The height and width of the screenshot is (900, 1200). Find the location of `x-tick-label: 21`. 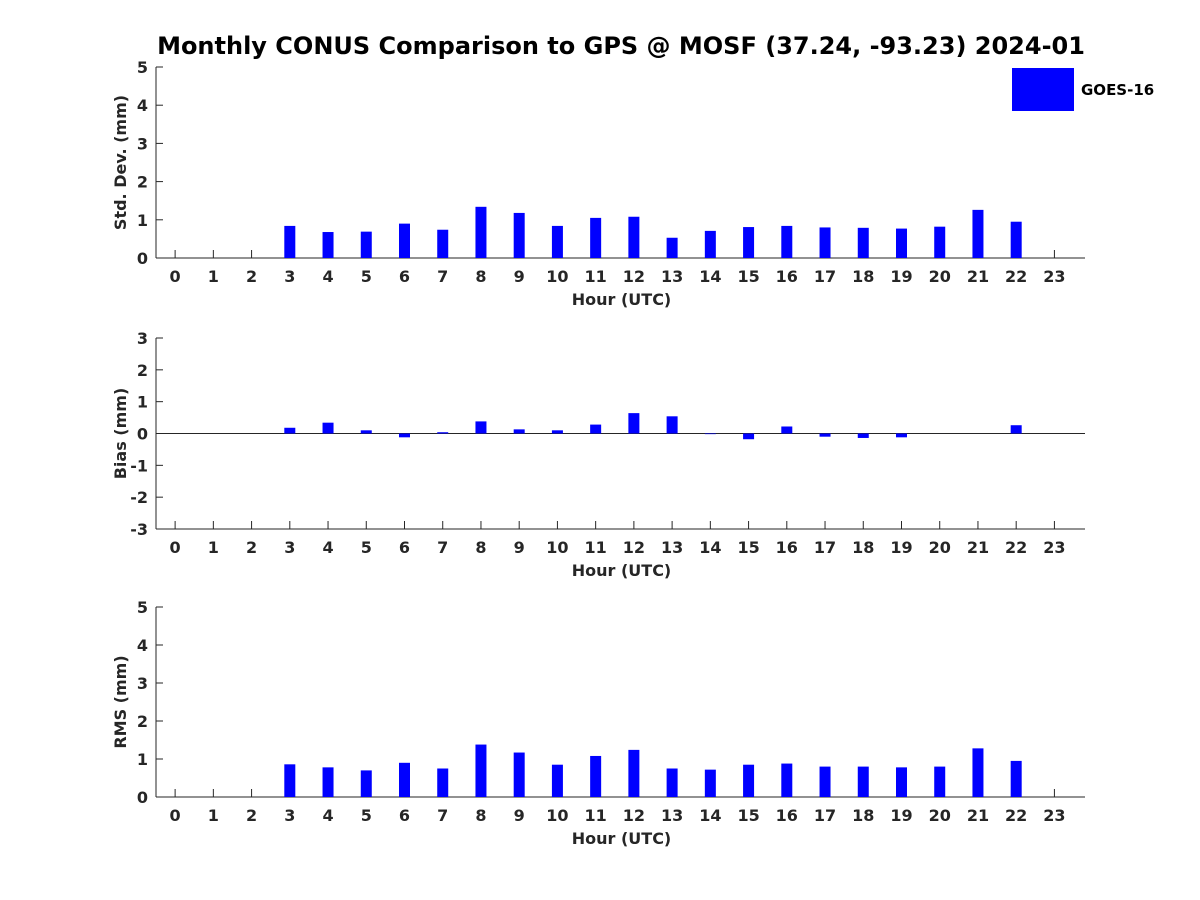

x-tick-label: 21 is located at coordinates (978, 547).